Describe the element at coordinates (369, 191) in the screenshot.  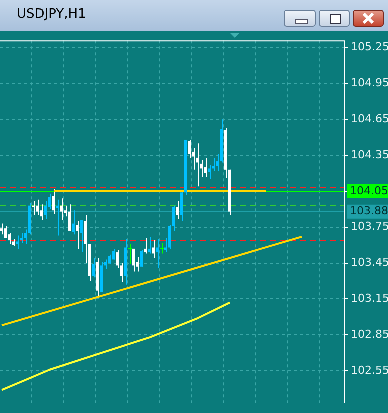
I see `ref-line-label: 104.05` at that location.